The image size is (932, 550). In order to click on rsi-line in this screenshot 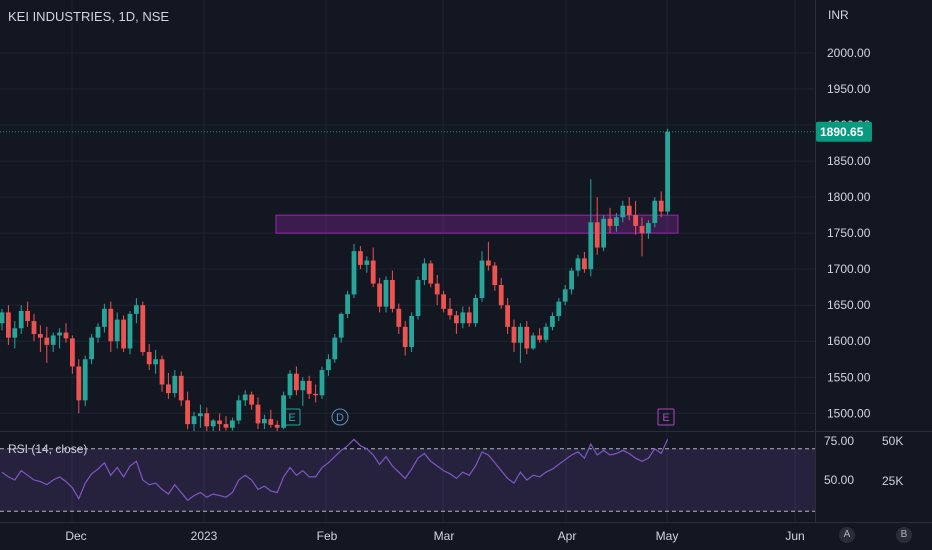, I will do `click(335, 470)`.